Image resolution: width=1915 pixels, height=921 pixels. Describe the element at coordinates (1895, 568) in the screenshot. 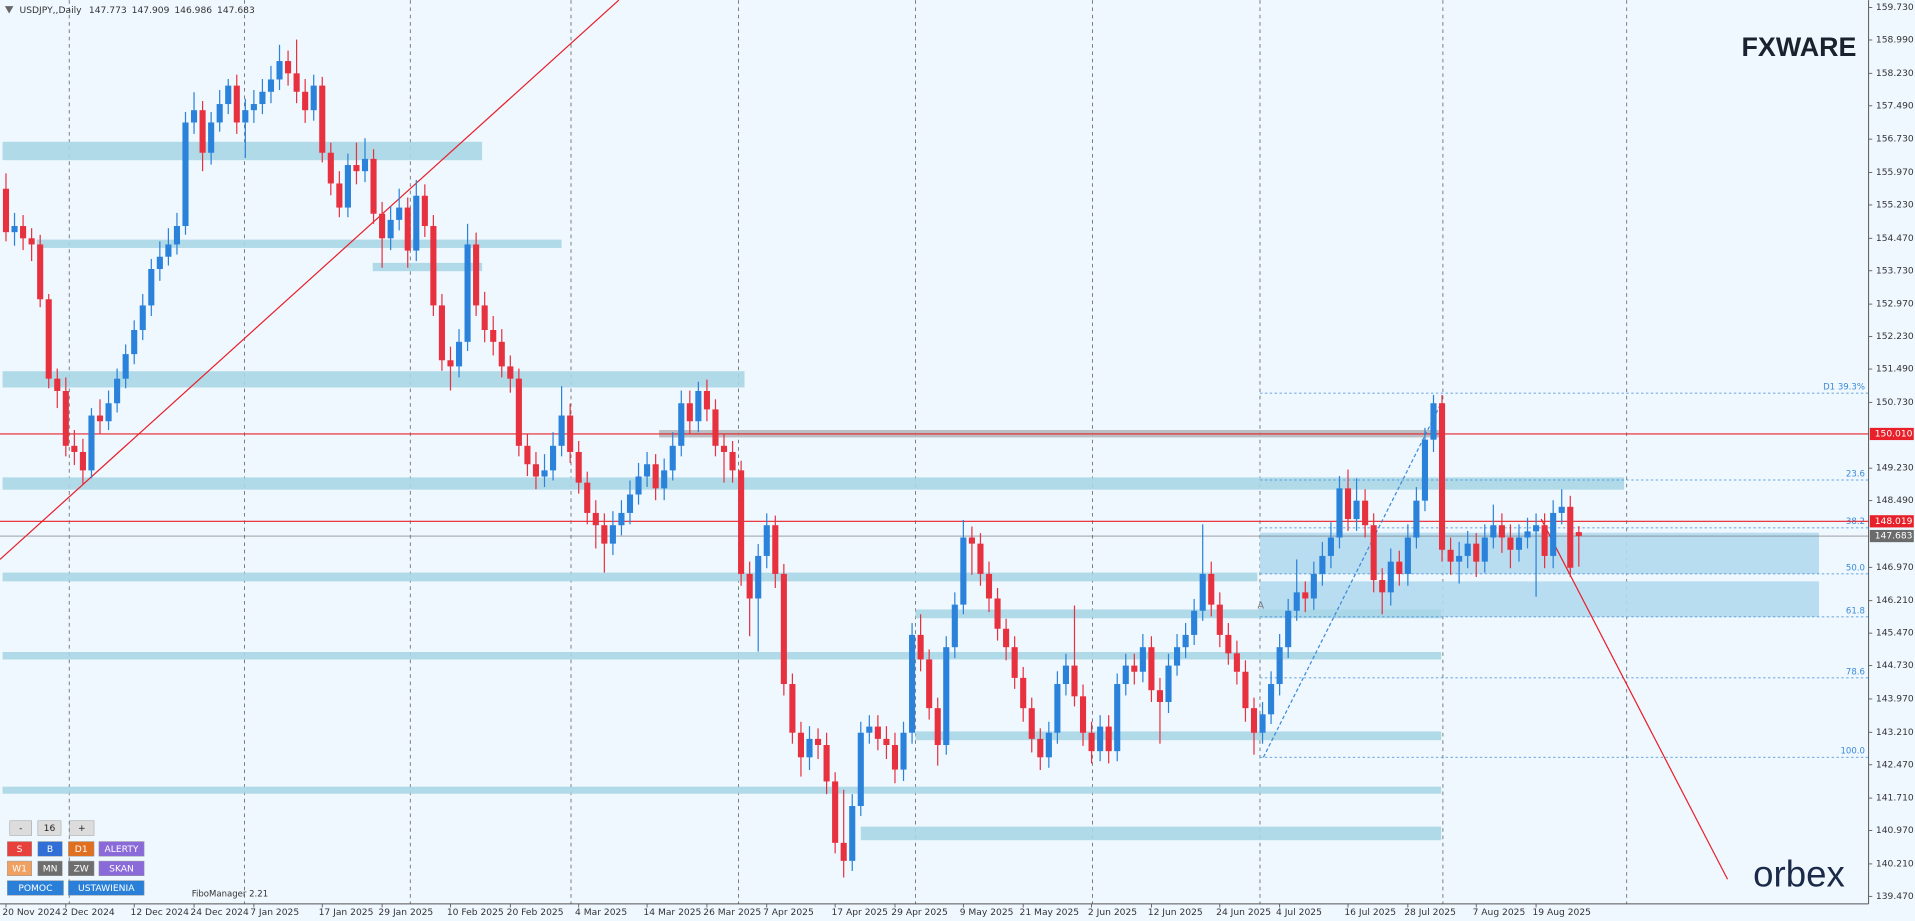

I see `y-tick-label: 146.970` at that location.